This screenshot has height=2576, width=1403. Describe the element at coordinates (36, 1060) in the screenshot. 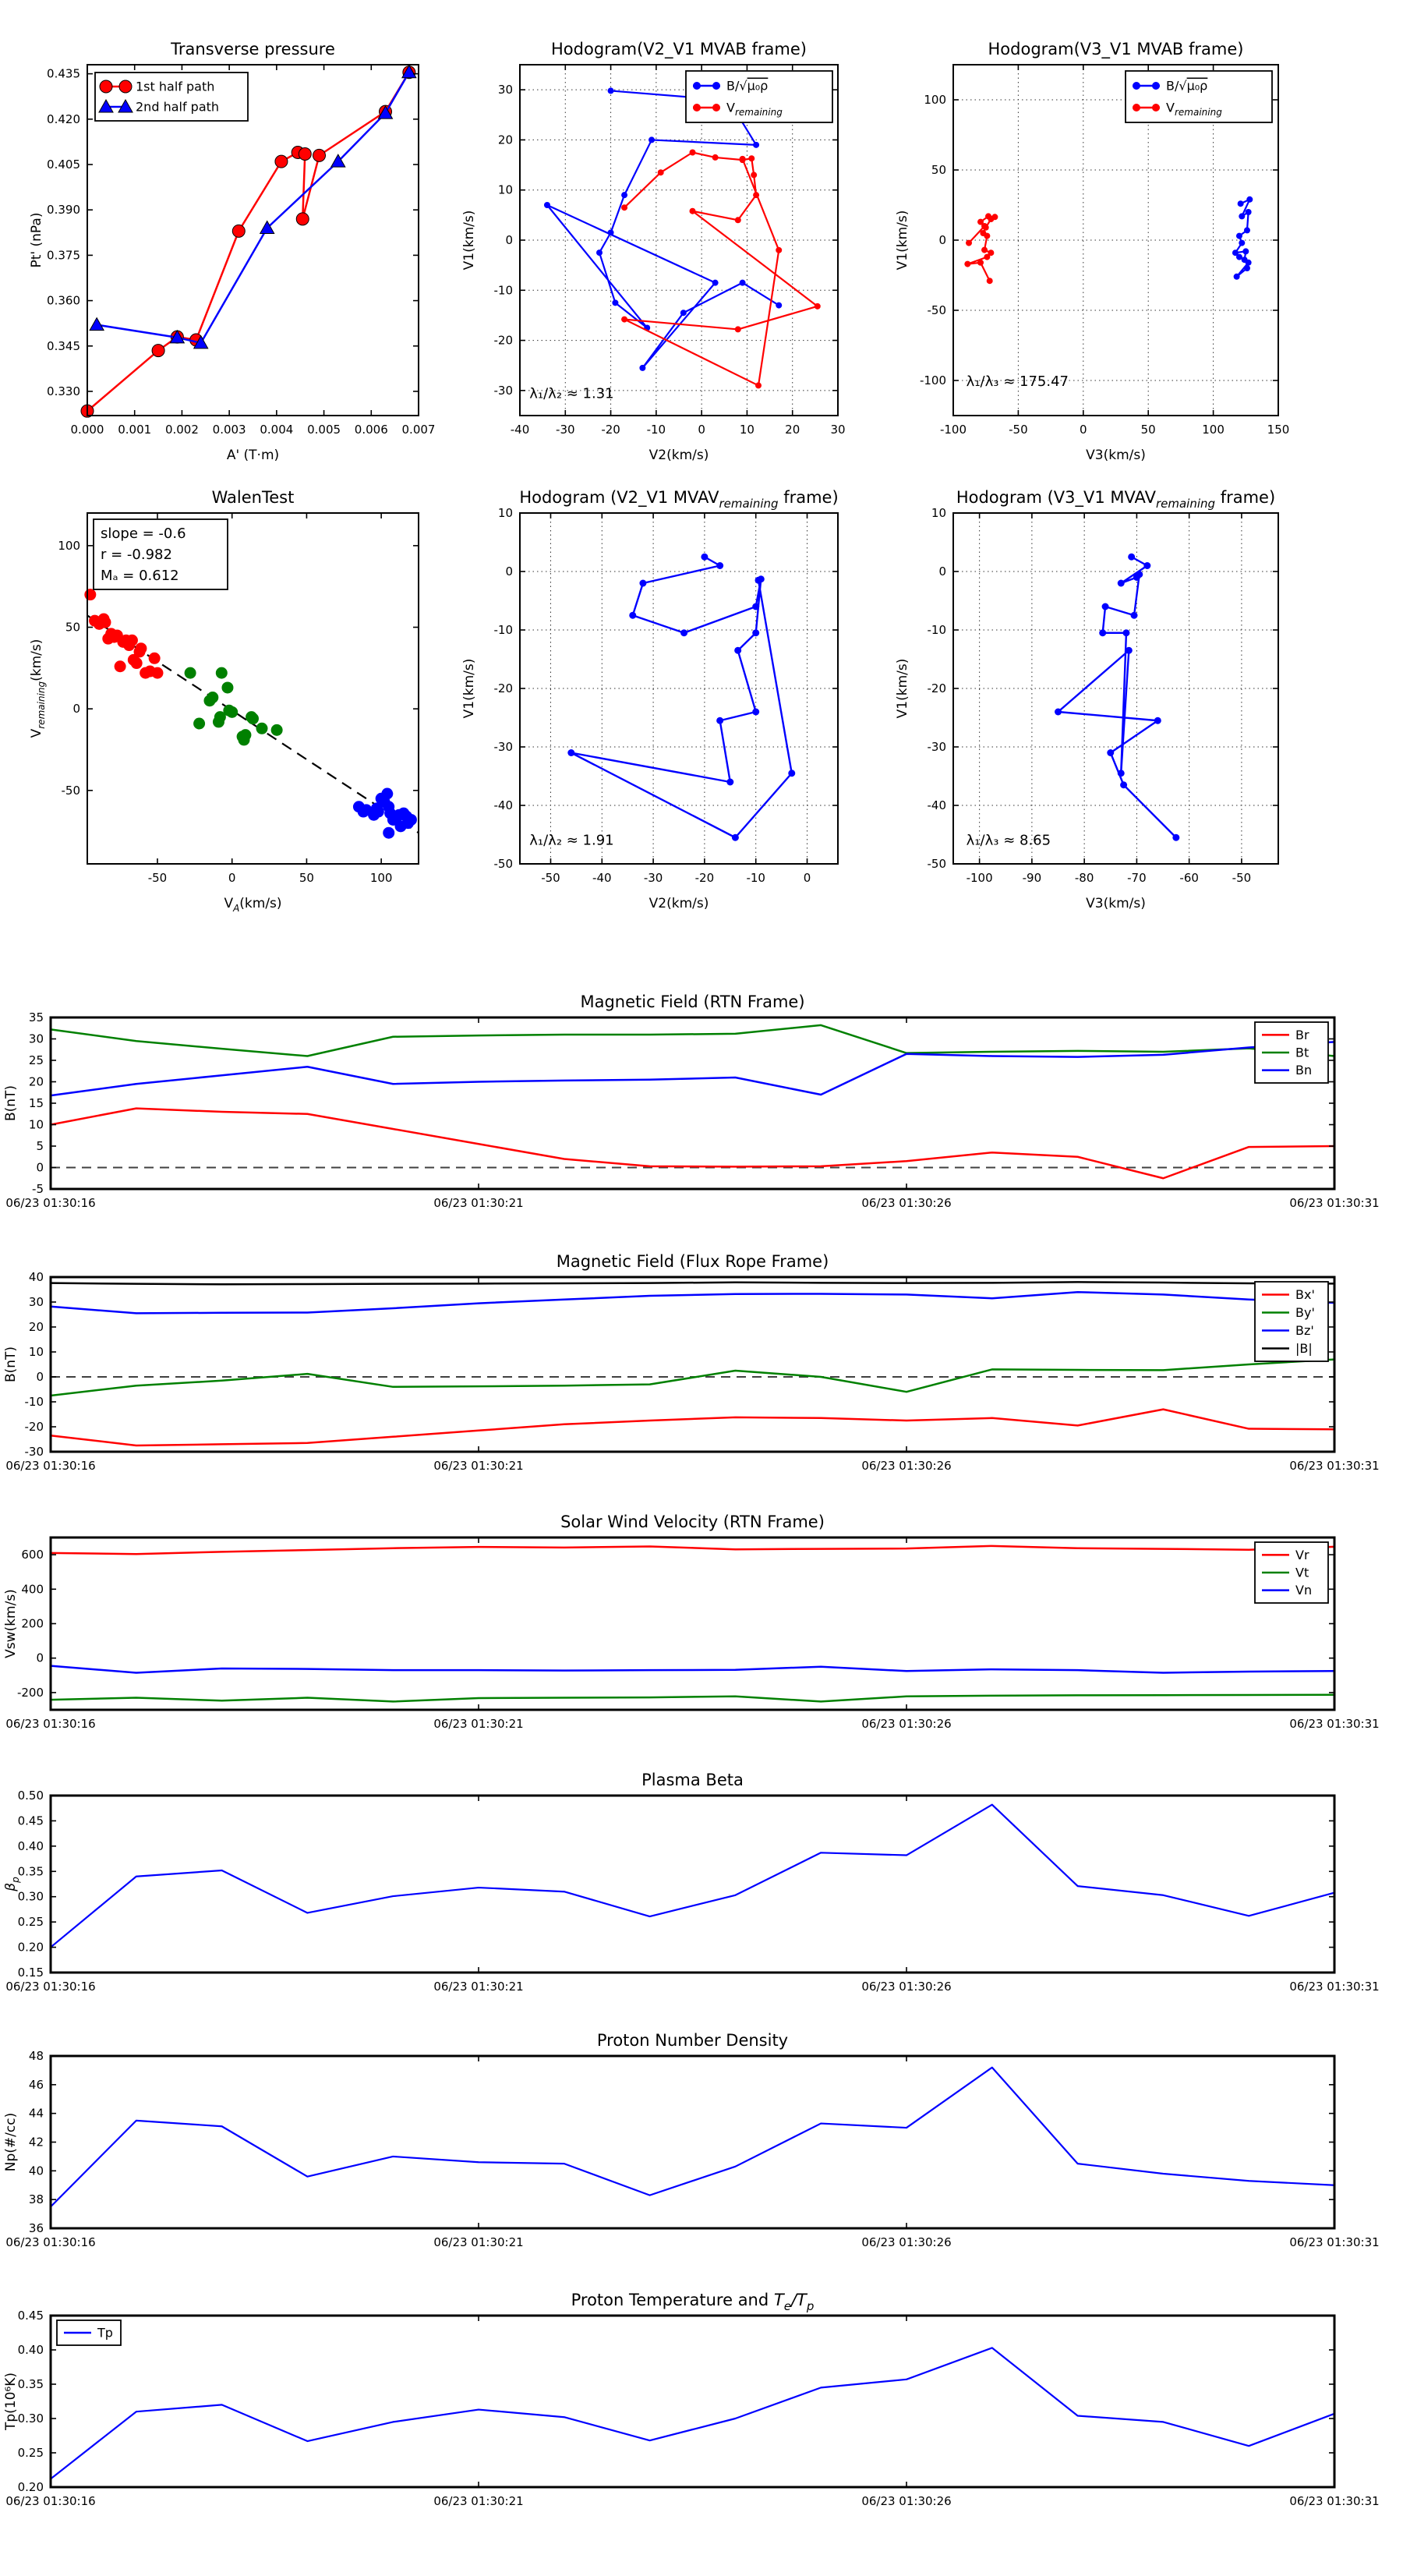

I see `y-tick-label: 25` at that location.